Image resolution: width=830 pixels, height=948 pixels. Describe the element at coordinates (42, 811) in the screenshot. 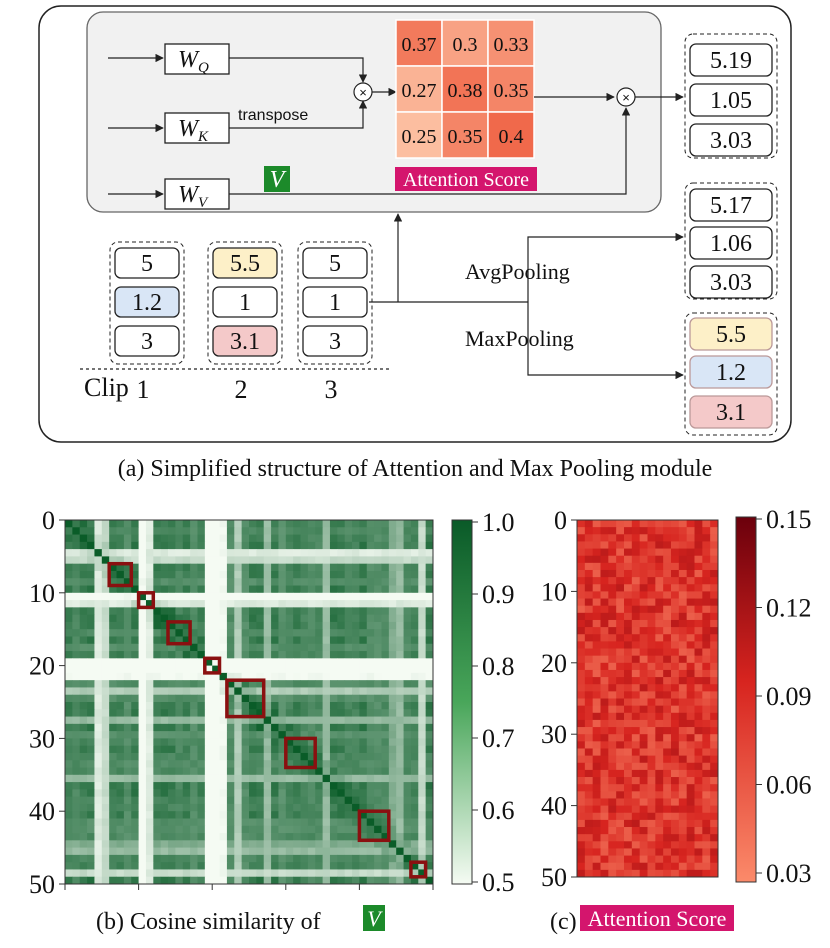

I see `y-tick-label: 40` at that location.